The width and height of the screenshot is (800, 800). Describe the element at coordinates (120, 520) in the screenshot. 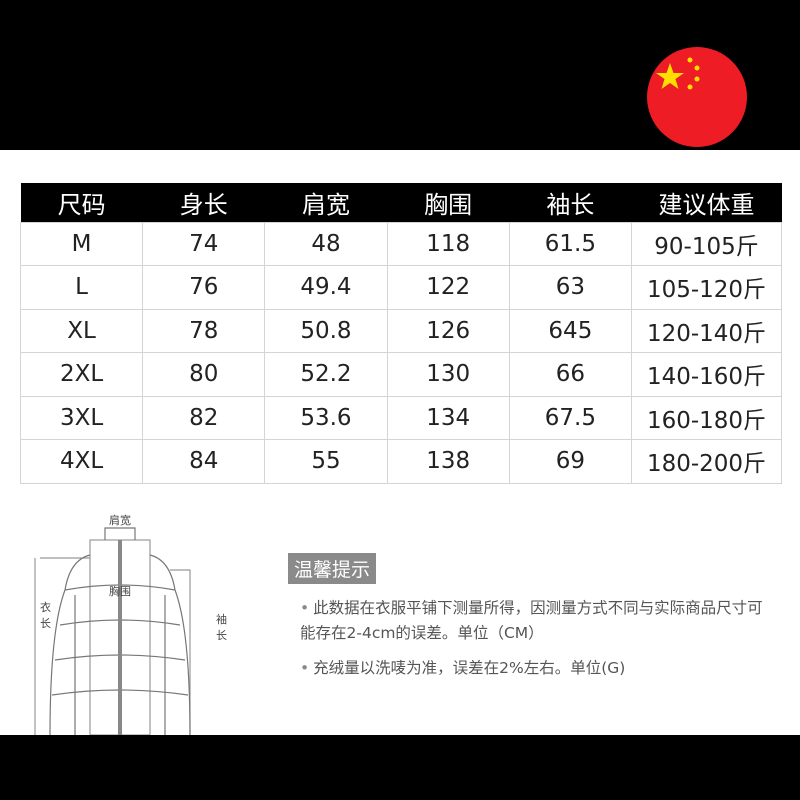

I see `shoulder-label: 肩宽` at that location.